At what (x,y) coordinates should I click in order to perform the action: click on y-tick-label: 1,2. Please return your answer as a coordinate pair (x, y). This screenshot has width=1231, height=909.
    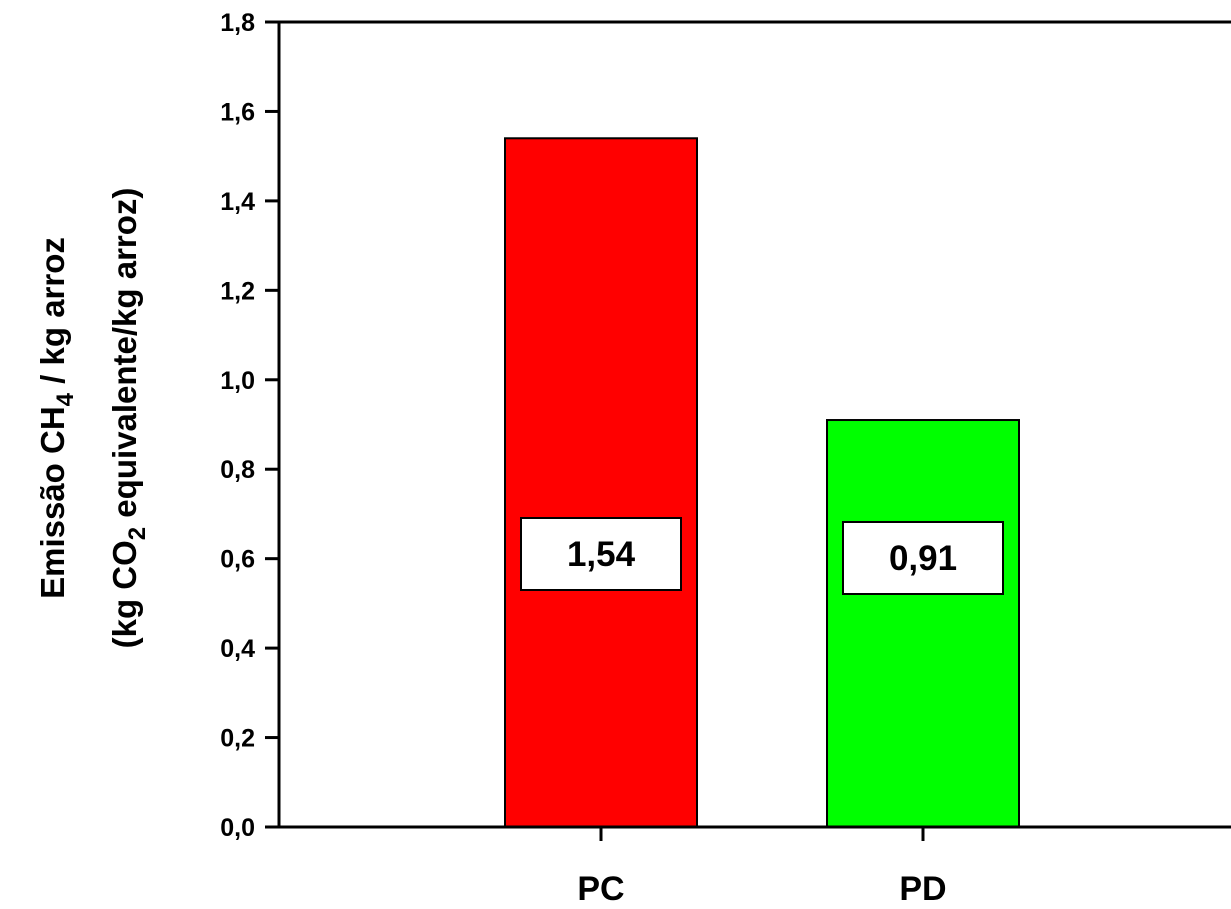
    Looking at the image, I should click on (237, 291).